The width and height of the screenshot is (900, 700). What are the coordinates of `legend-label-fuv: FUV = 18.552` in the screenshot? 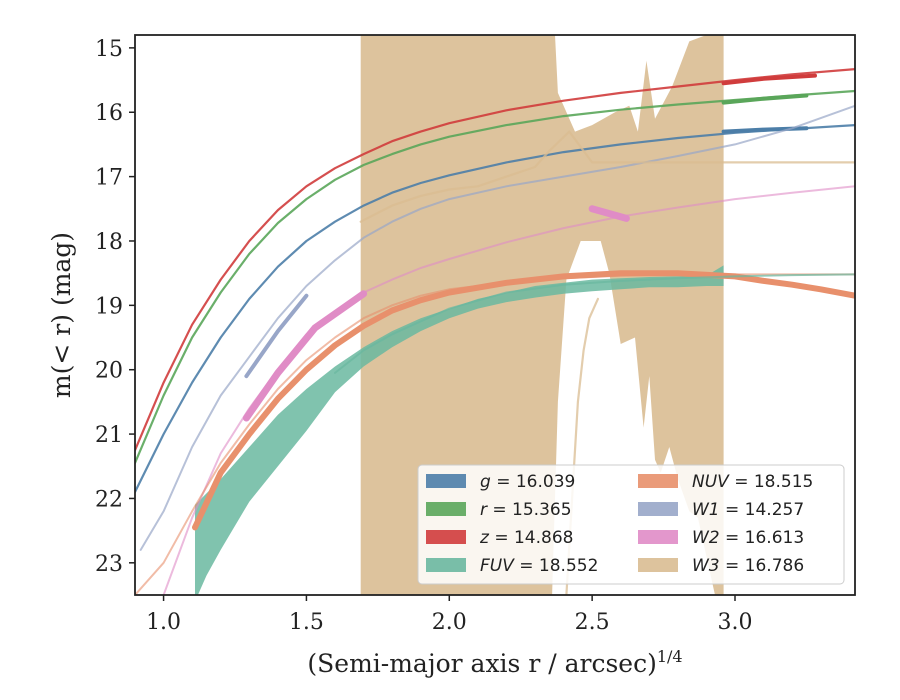 It's located at (539, 566).